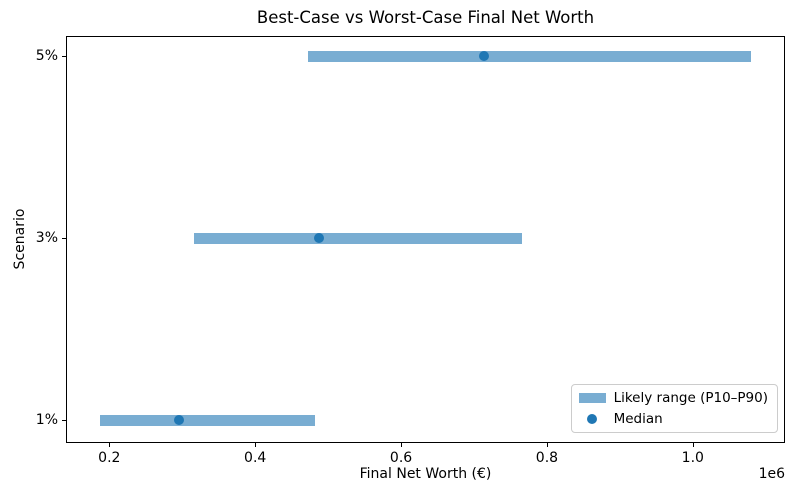 The height and width of the screenshot is (500, 800). I want to click on x-tick-label-0.4: 0.4, so click(255, 458).